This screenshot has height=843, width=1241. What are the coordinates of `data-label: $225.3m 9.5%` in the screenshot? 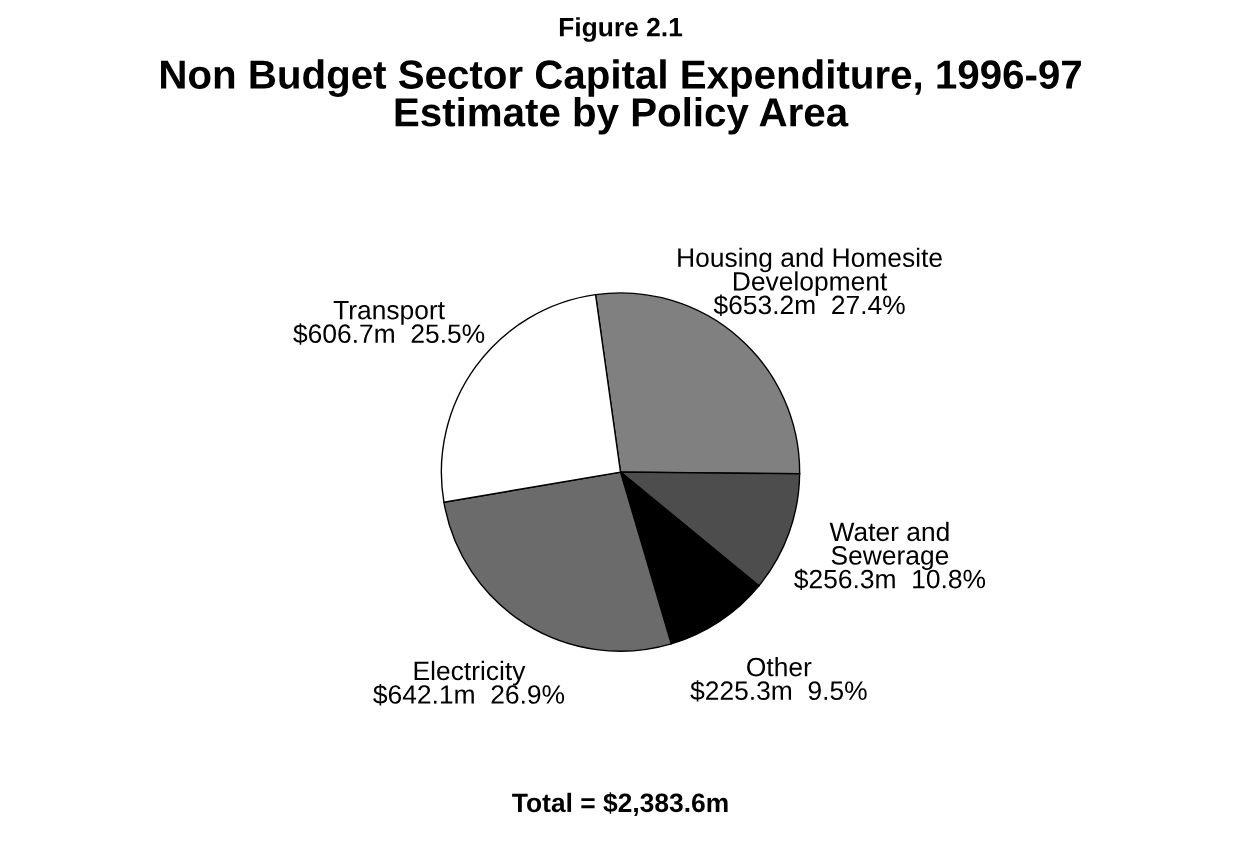 It's located at (778, 691).